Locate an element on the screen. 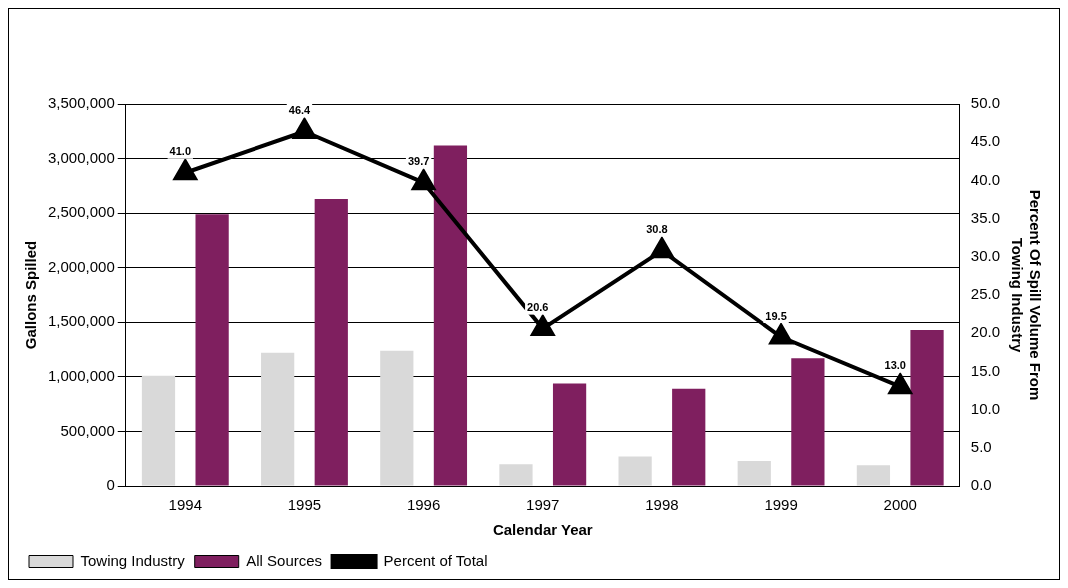 This screenshot has width=1068, height=588. legend-label: Percent of Total is located at coordinates (435, 560).